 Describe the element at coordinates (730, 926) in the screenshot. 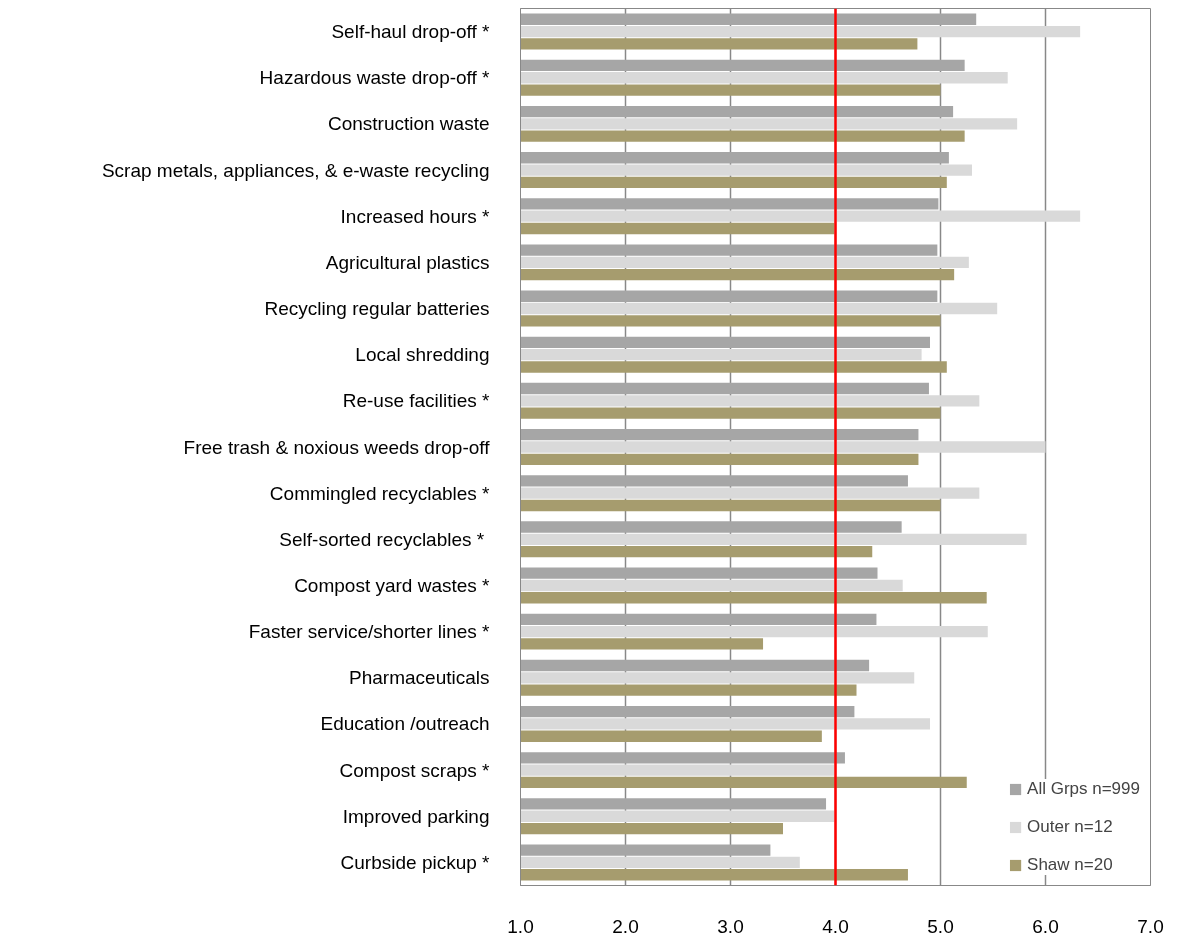

I see `x-tick-label: 3.0` at that location.